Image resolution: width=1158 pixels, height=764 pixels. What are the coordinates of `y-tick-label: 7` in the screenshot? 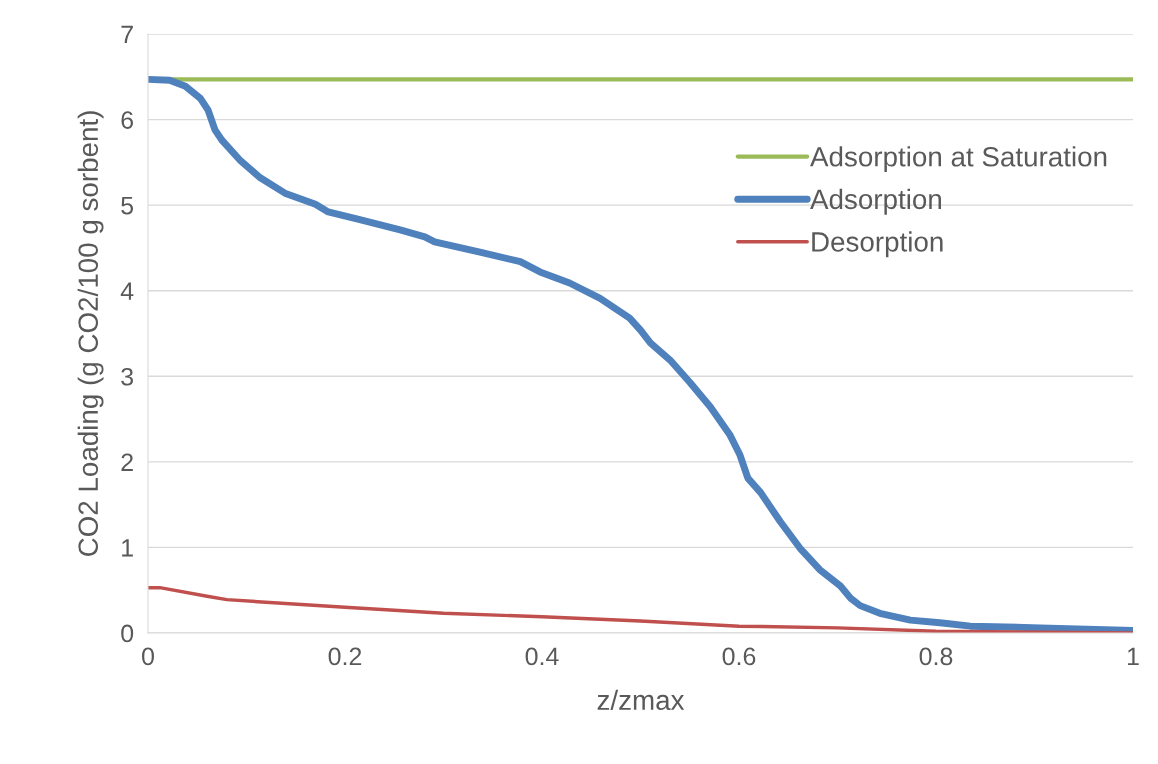 It's located at (127, 34).